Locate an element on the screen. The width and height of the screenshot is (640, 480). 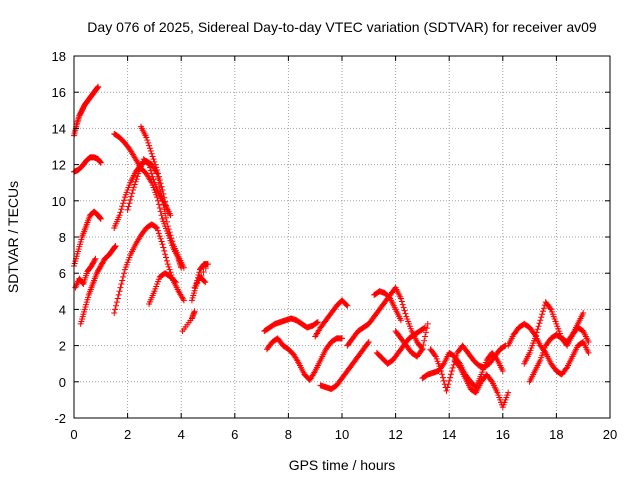
y-tick-label: 16 is located at coordinates (59, 92).